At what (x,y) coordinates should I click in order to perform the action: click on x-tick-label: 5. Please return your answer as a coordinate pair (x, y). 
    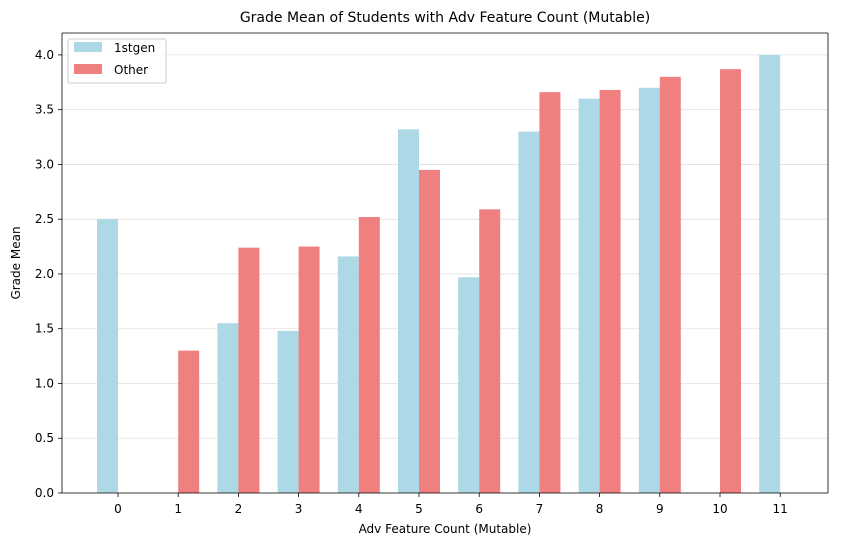
    Looking at the image, I should click on (419, 509).